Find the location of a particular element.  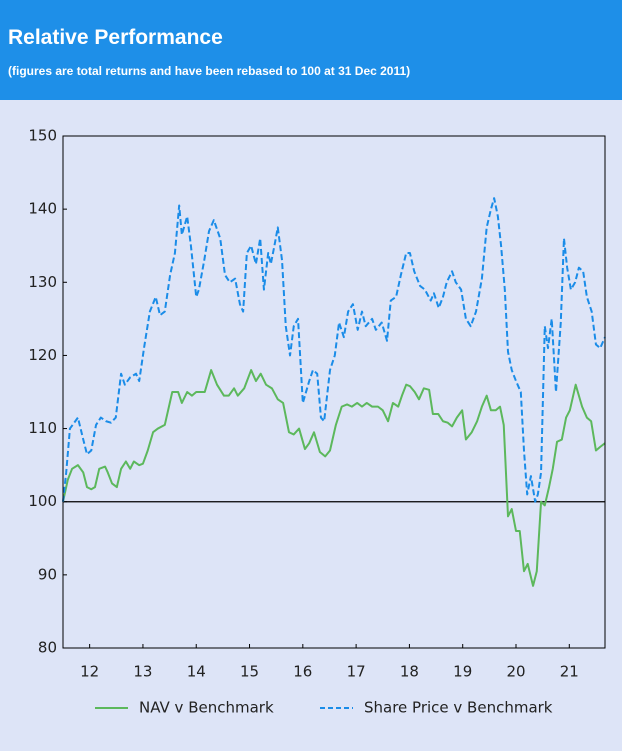

y-tick-label: 140 is located at coordinates (42, 209).